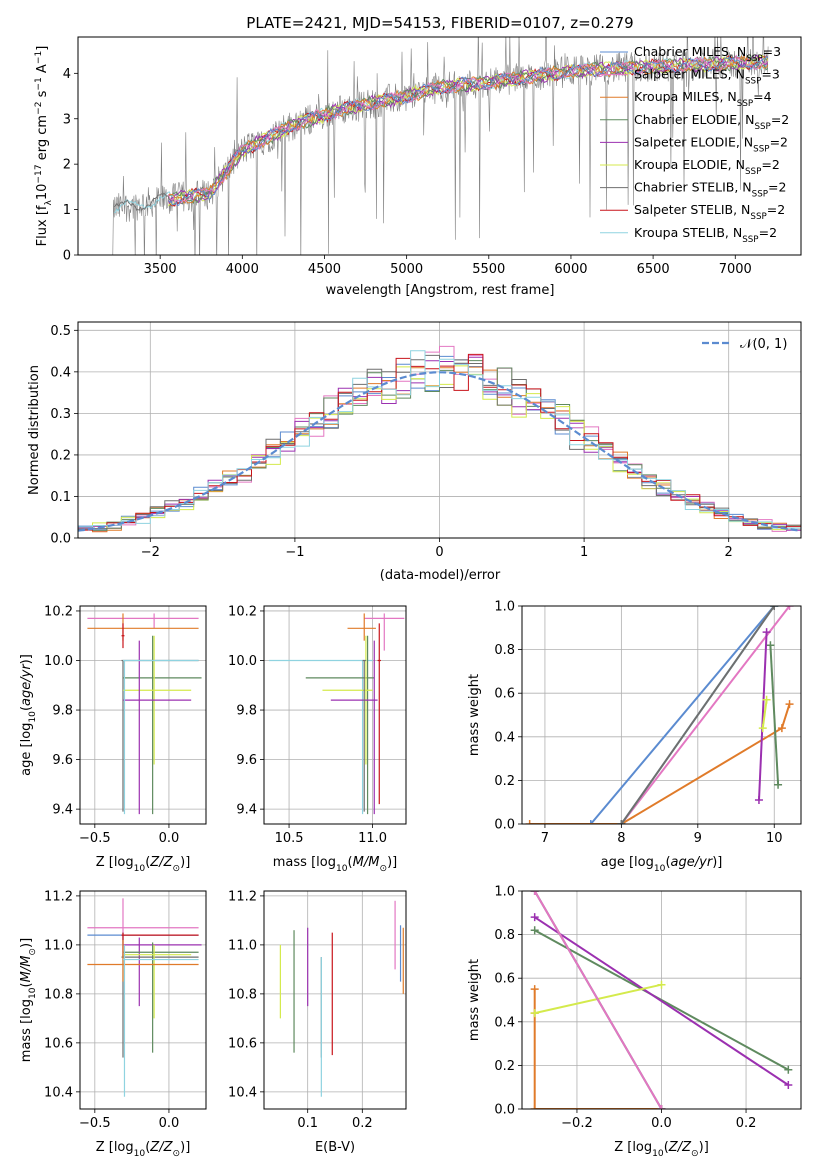 The image size is (819, 1170). Describe the element at coordinates (242, 896) in the screenshot. I see `y-tick-label: 11.2` at that location.